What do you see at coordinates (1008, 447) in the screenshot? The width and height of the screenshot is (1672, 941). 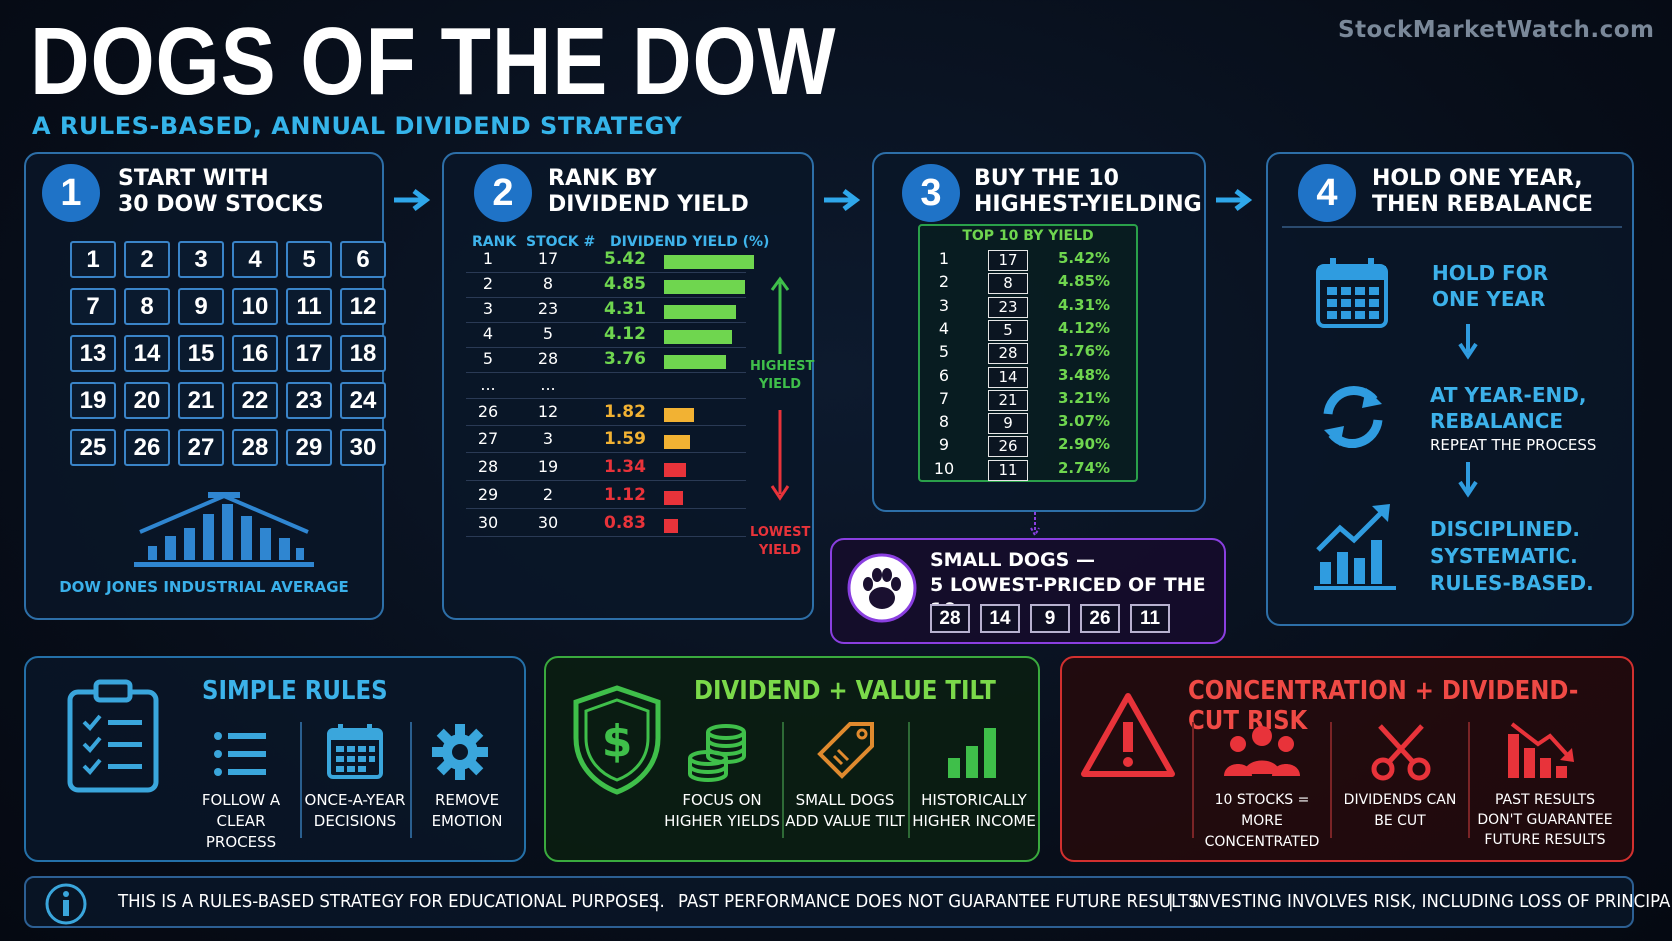 I see `stock-cell: 26` at bounding box center [1008, 447].